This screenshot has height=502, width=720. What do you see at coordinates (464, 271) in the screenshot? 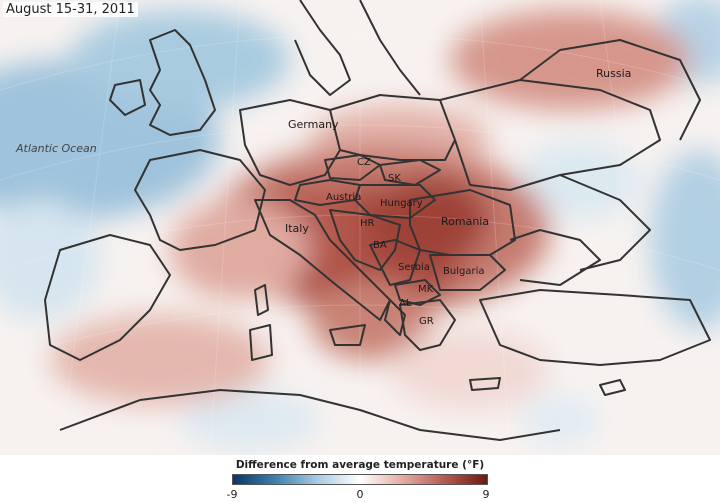
I see `label-bulgaria: Bulgaria` at bounding box center [464, 271].